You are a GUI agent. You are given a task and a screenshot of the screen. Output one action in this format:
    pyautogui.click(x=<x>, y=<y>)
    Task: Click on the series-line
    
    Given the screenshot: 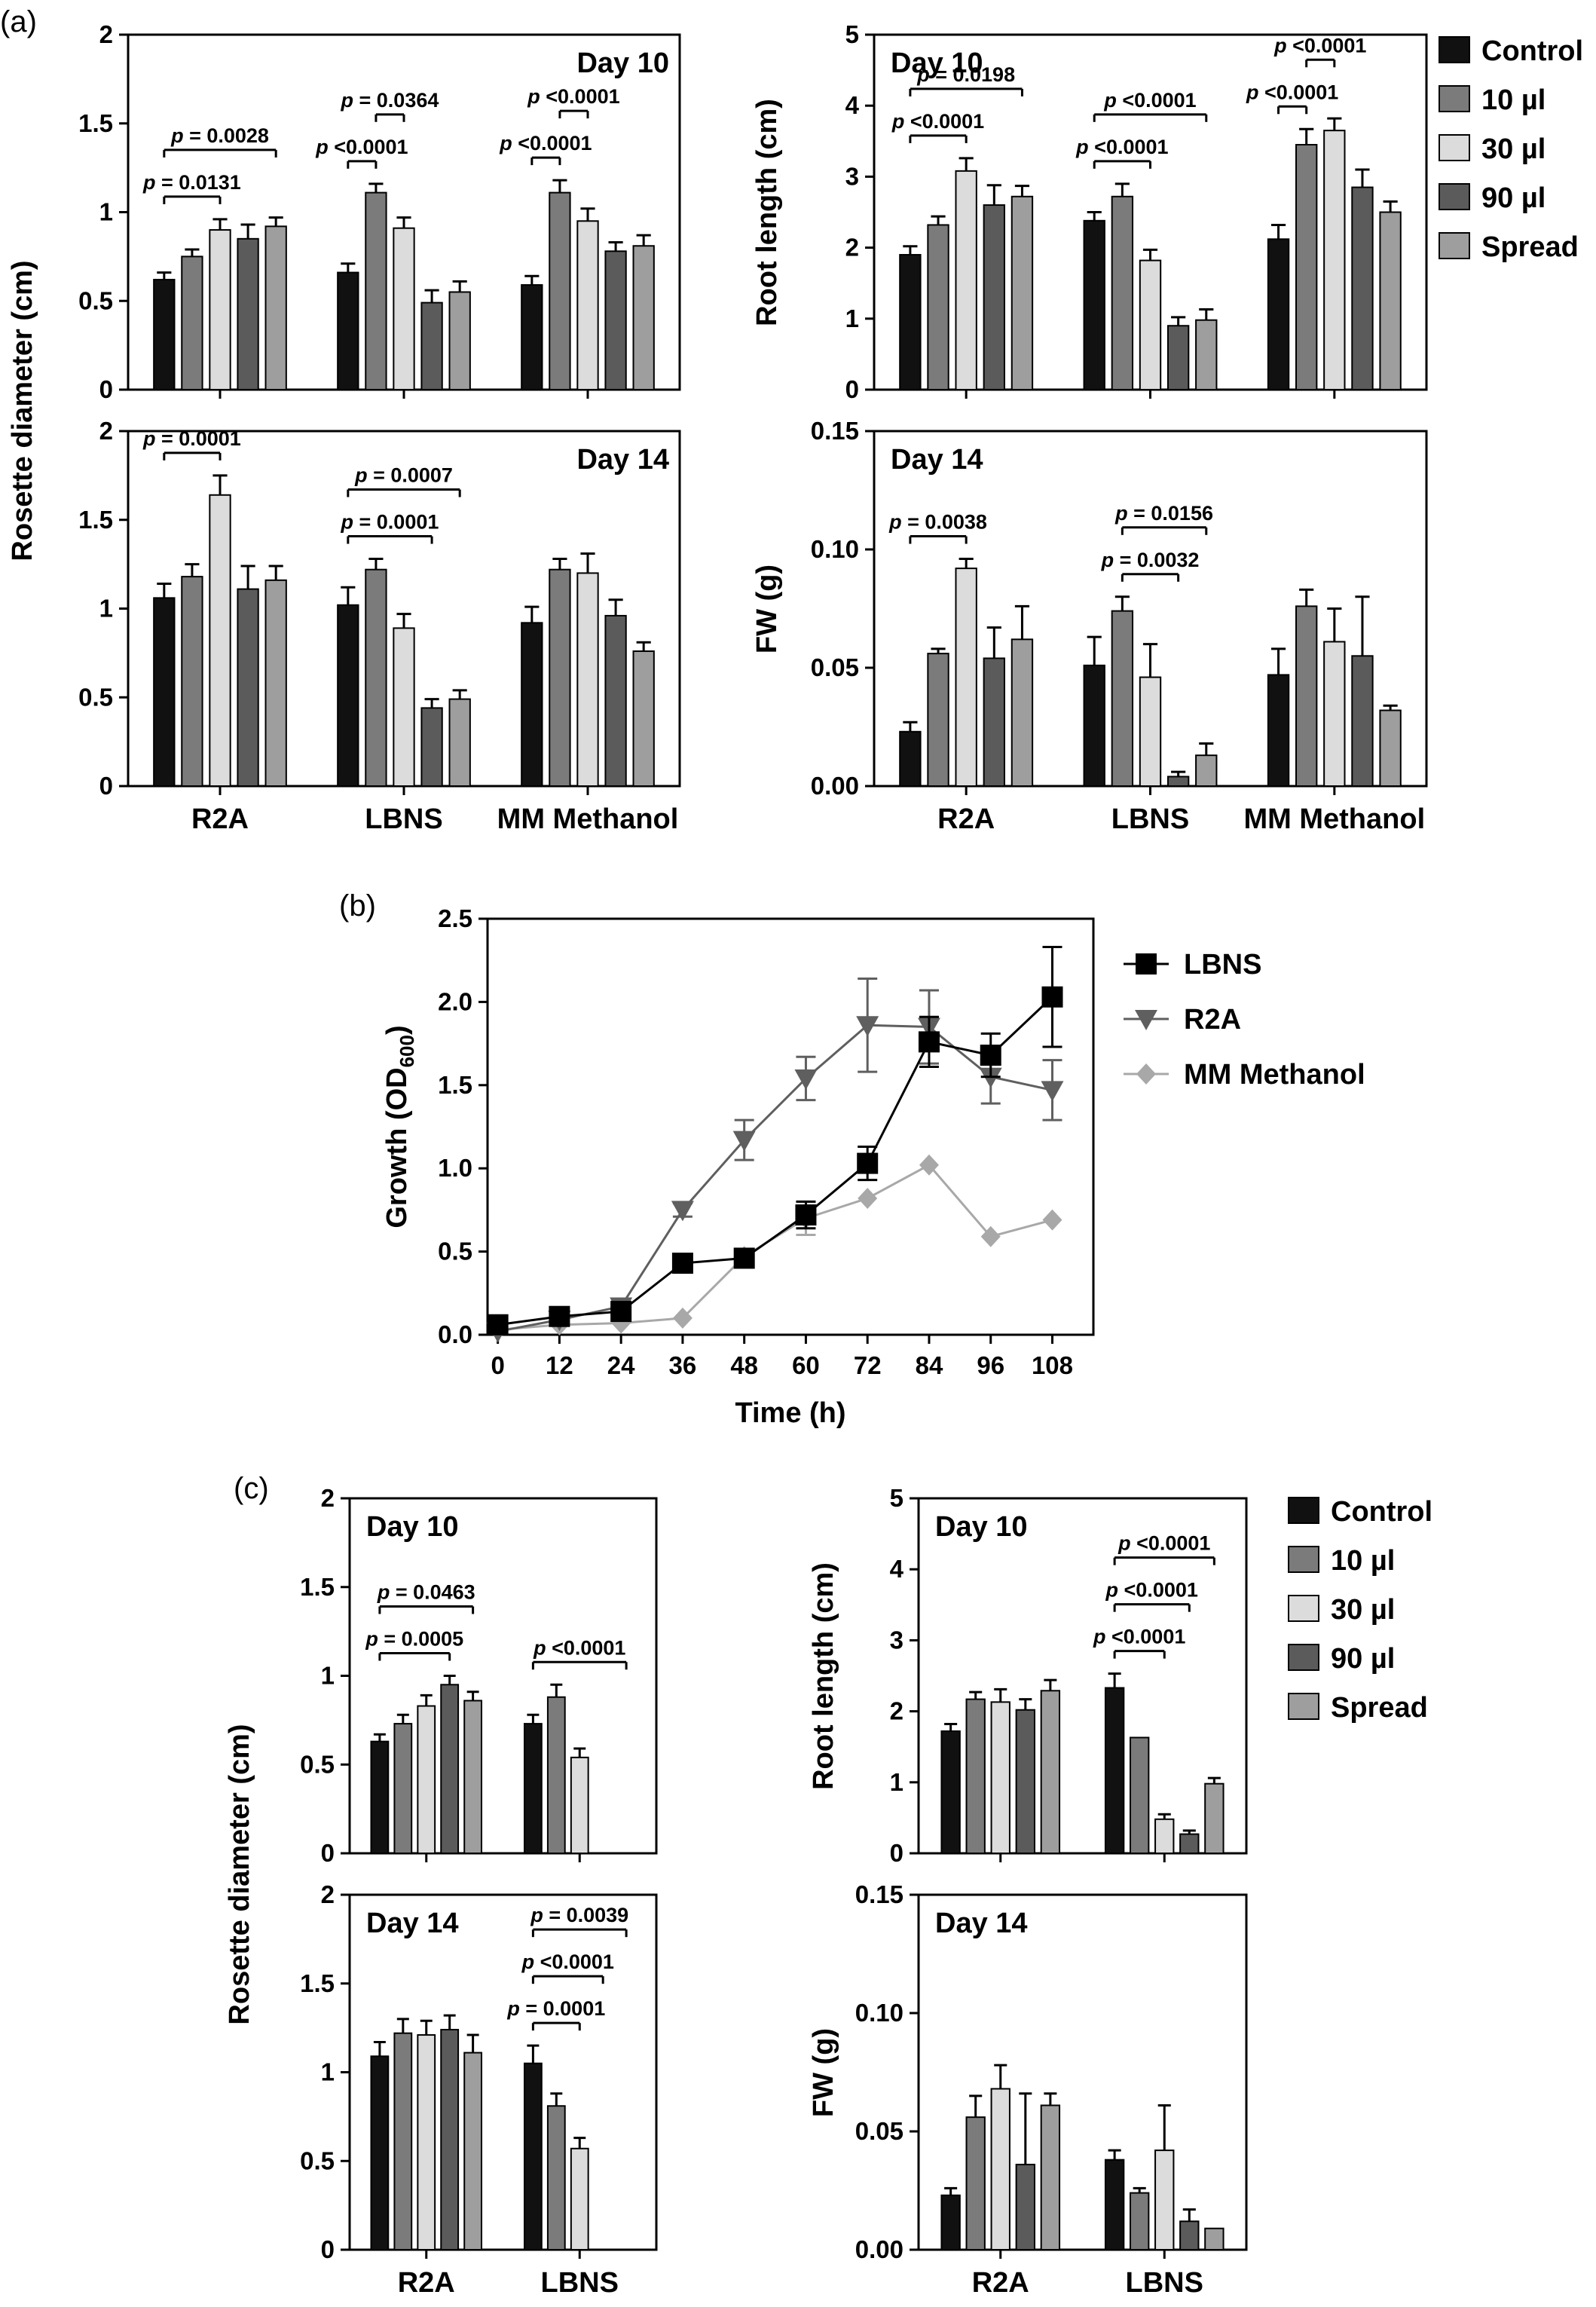 What is the action you would take?
    pyautogui.click(x=775, y=1161)
    